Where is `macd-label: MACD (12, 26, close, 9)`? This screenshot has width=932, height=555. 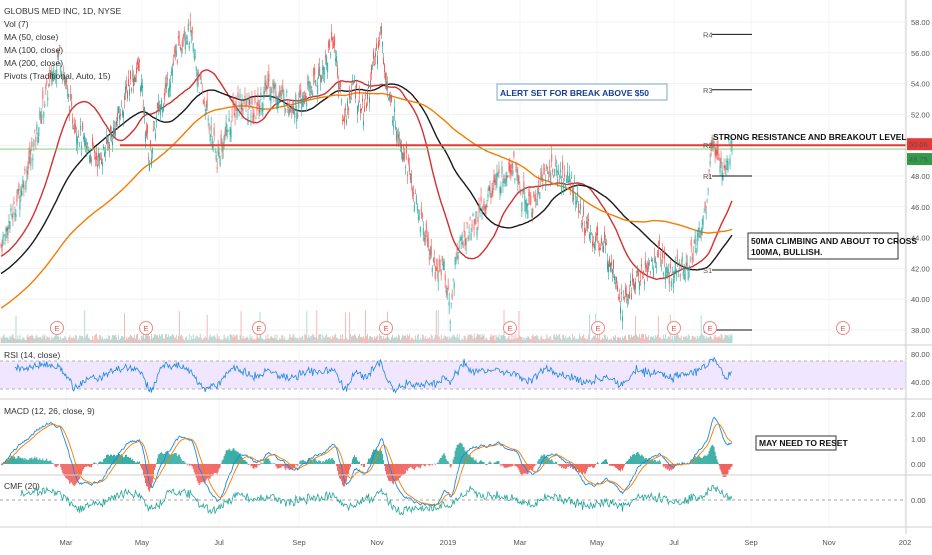
macd-label: MACD (12, 26, close, 9) is located at coordinates (49, 411).